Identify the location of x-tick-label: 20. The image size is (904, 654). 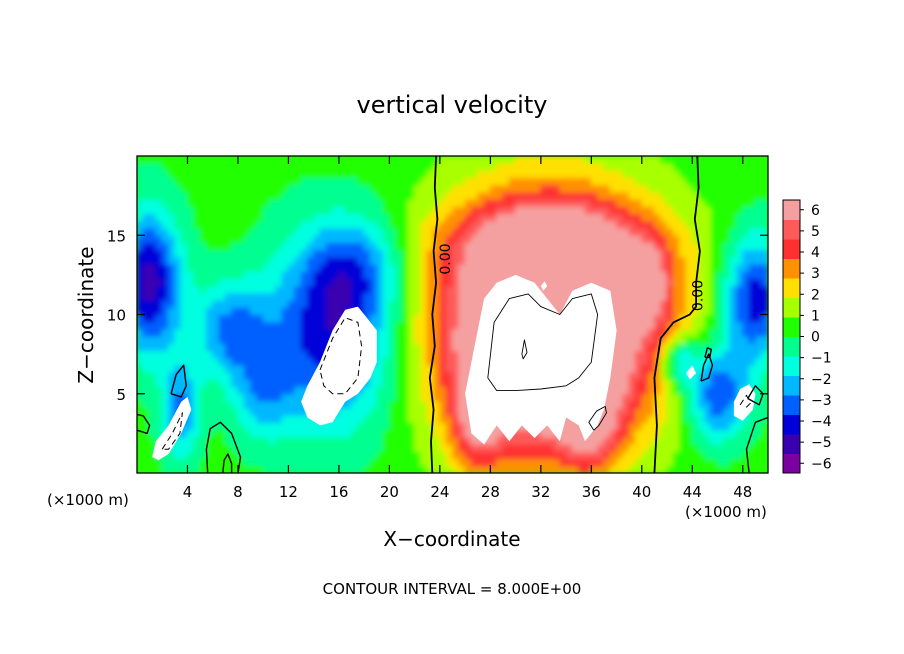
(389, 492).